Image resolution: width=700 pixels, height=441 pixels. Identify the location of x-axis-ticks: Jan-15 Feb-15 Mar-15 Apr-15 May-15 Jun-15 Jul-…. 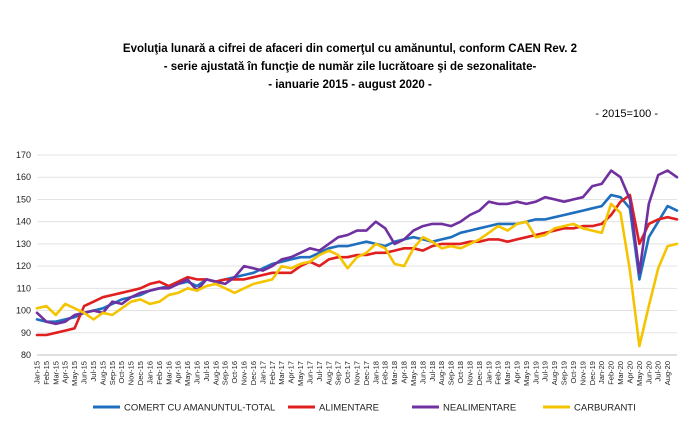
(353, 373).